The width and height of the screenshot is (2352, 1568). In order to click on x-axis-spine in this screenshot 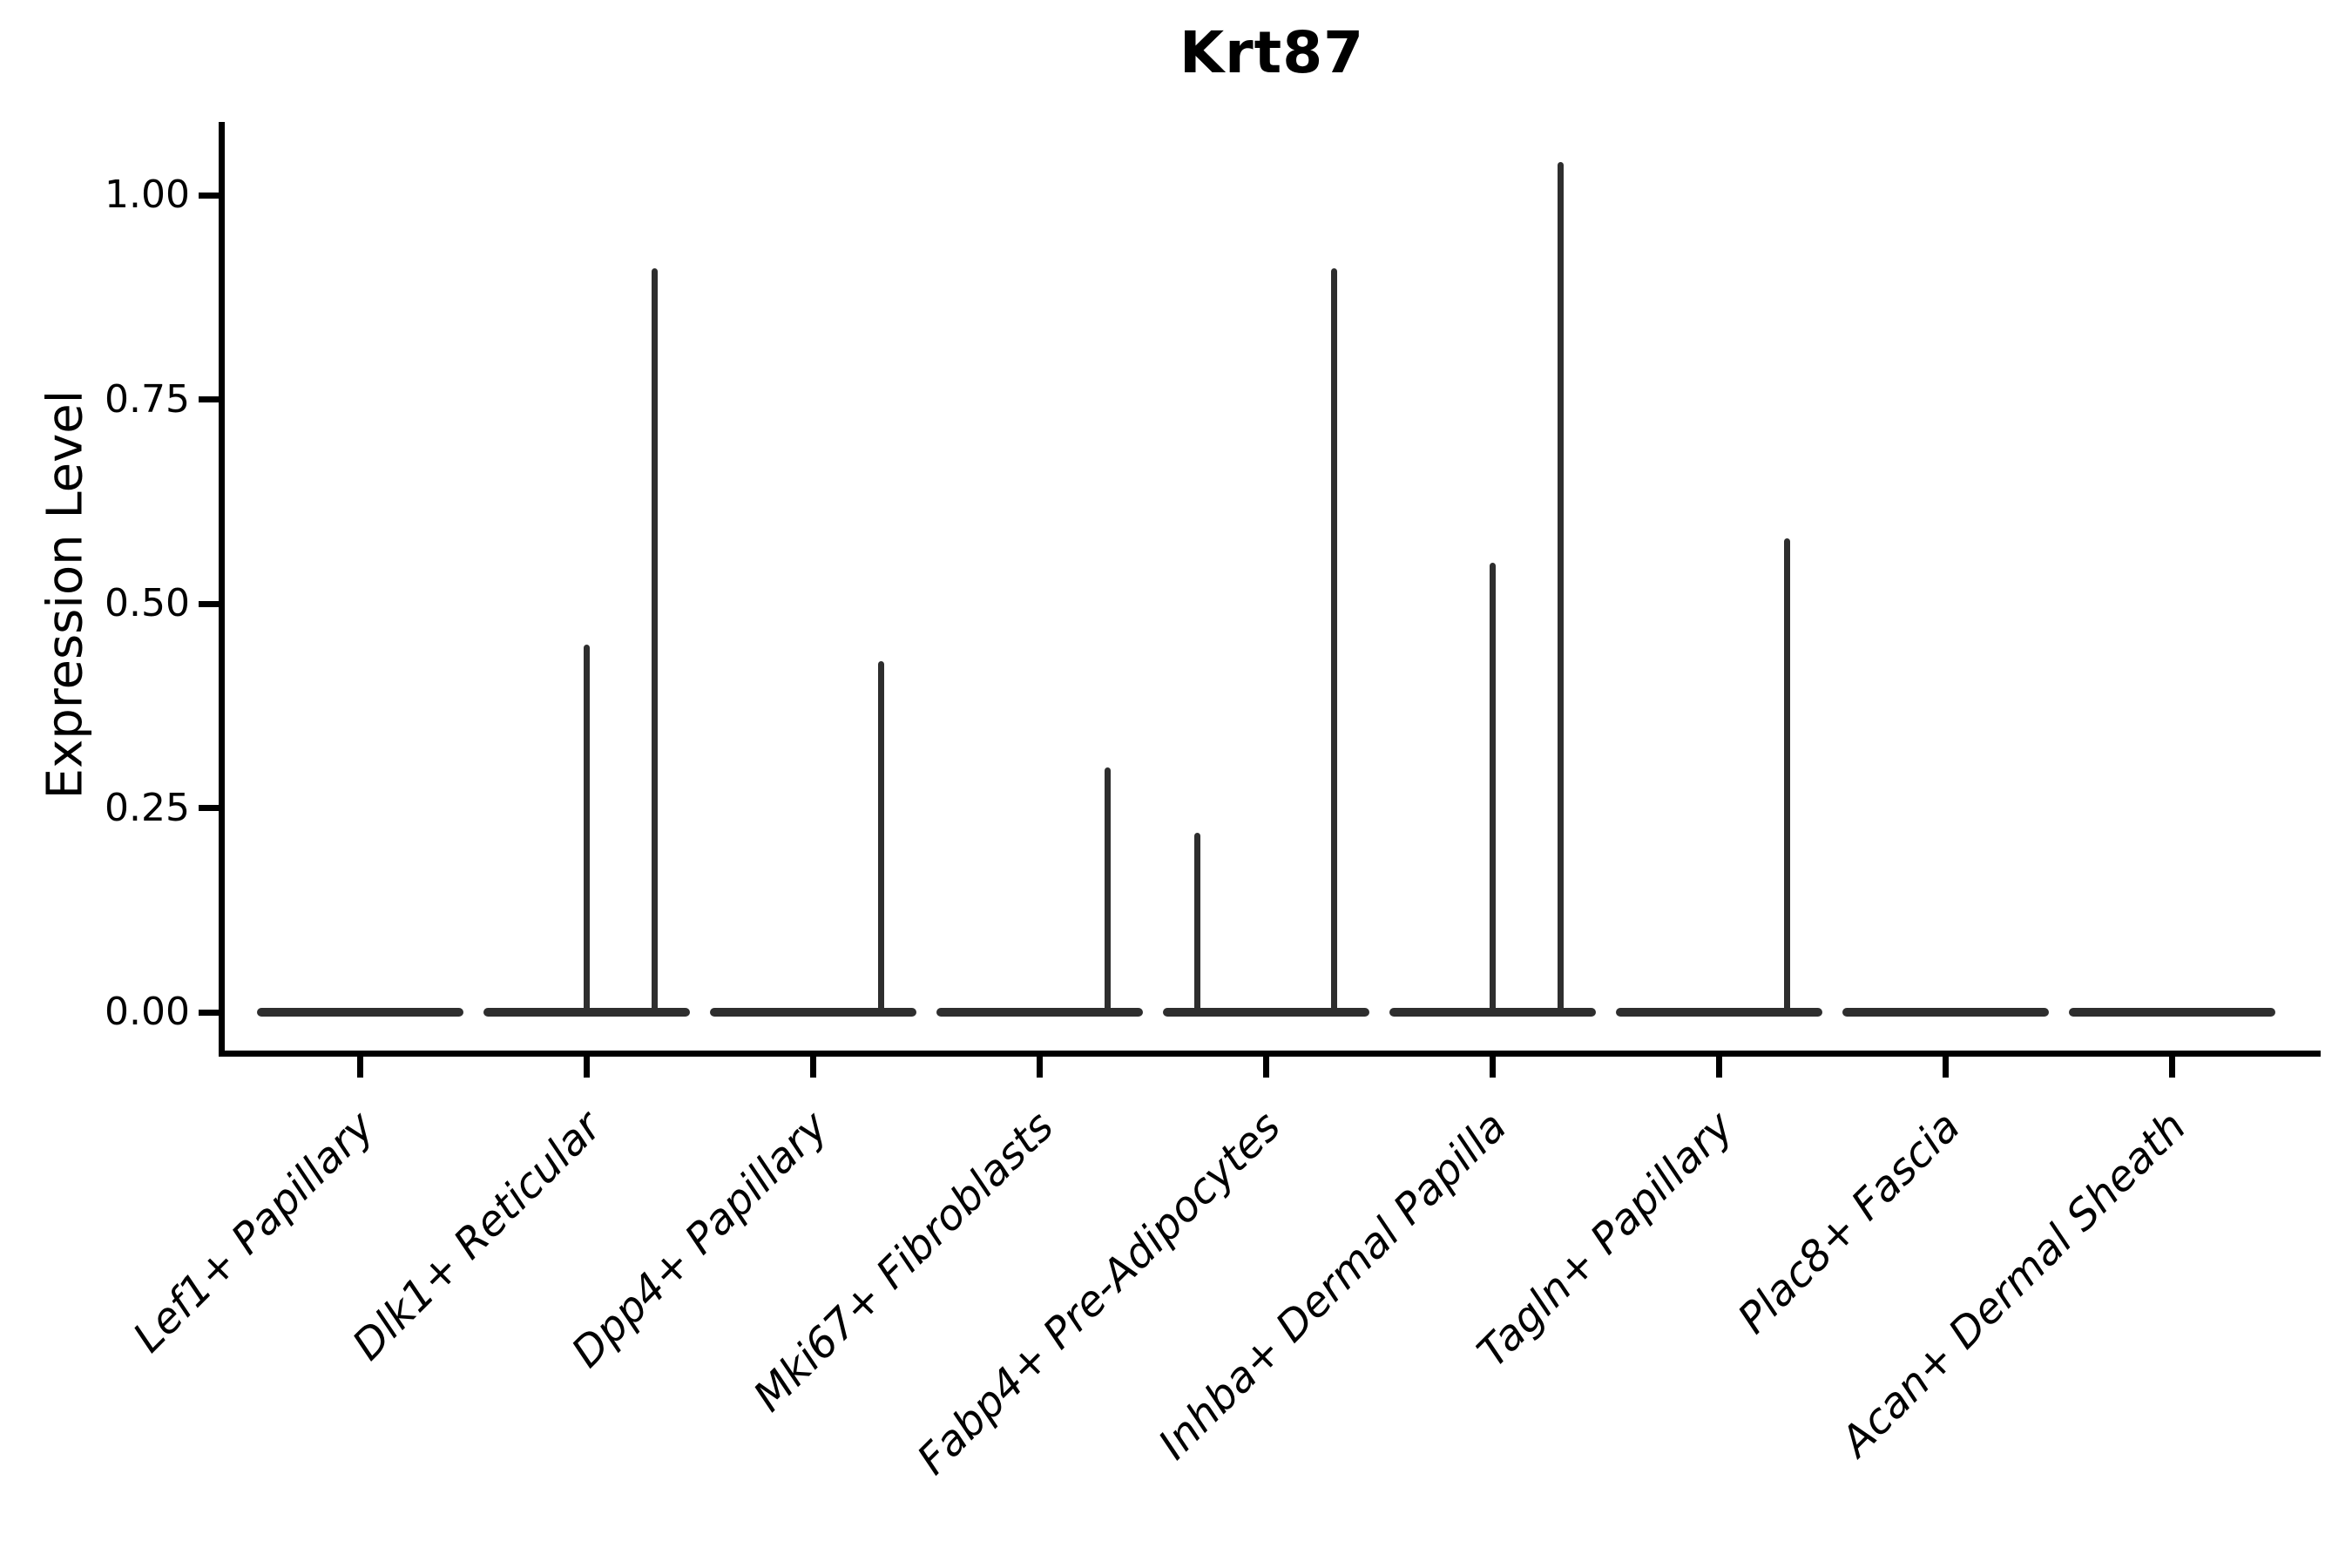, I will do `click(1270, 1054)`.